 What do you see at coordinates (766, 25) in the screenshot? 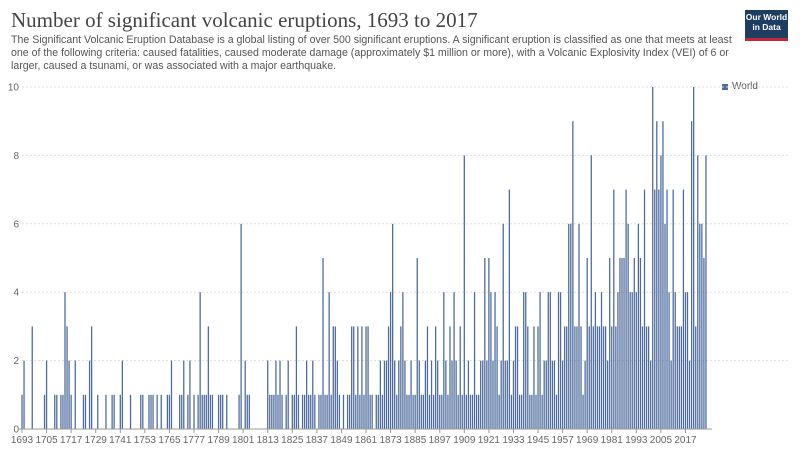
I see `owid-logo: Our World in Data` at bounding box center [766, 25].